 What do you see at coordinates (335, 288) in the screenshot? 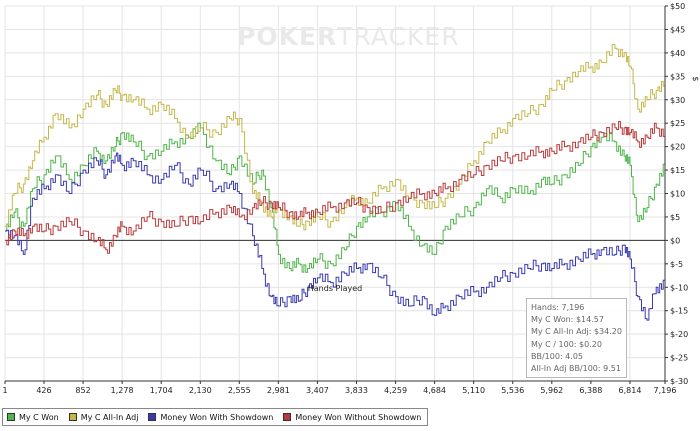
I see `x-axis-title: Hands Played` at bounding box center [335, 288].